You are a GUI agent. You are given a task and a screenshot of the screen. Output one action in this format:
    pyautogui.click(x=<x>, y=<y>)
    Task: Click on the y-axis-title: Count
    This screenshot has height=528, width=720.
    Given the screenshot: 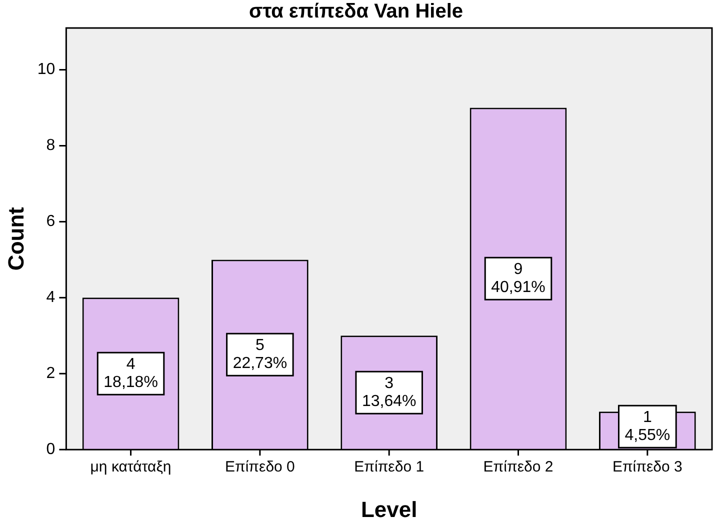 What is the action you would take?
    pyautogui.click(x=15, y=238)
    